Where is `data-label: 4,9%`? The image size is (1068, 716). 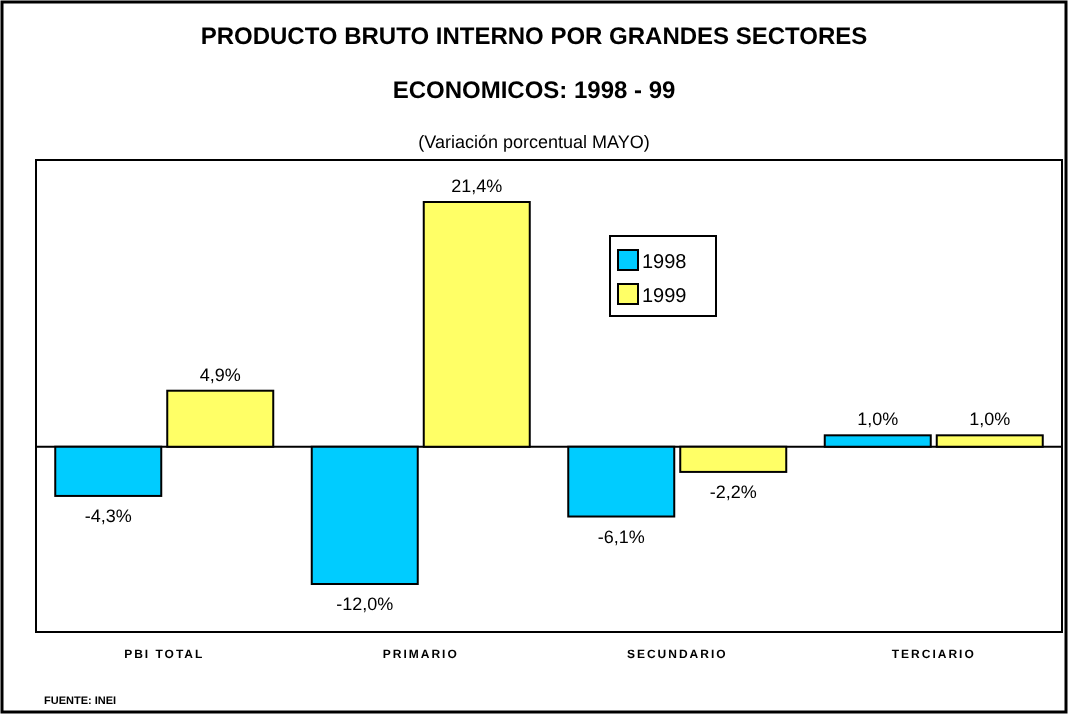 data-label: 4,9% is located at coordinates (220, 374).